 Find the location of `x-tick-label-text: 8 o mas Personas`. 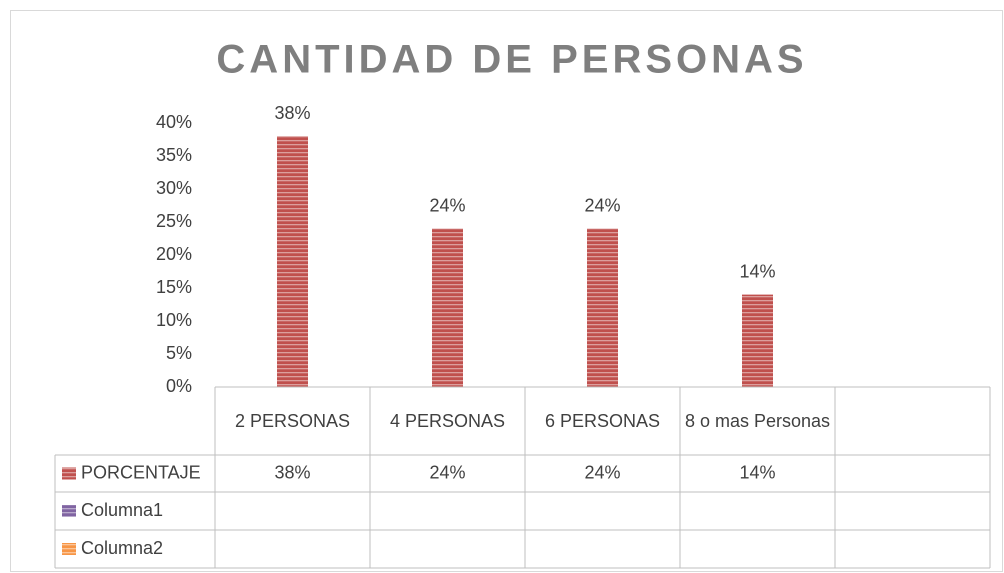

x-tick-label-text: 8 o mas Personas is located at coordinates (757, 420).